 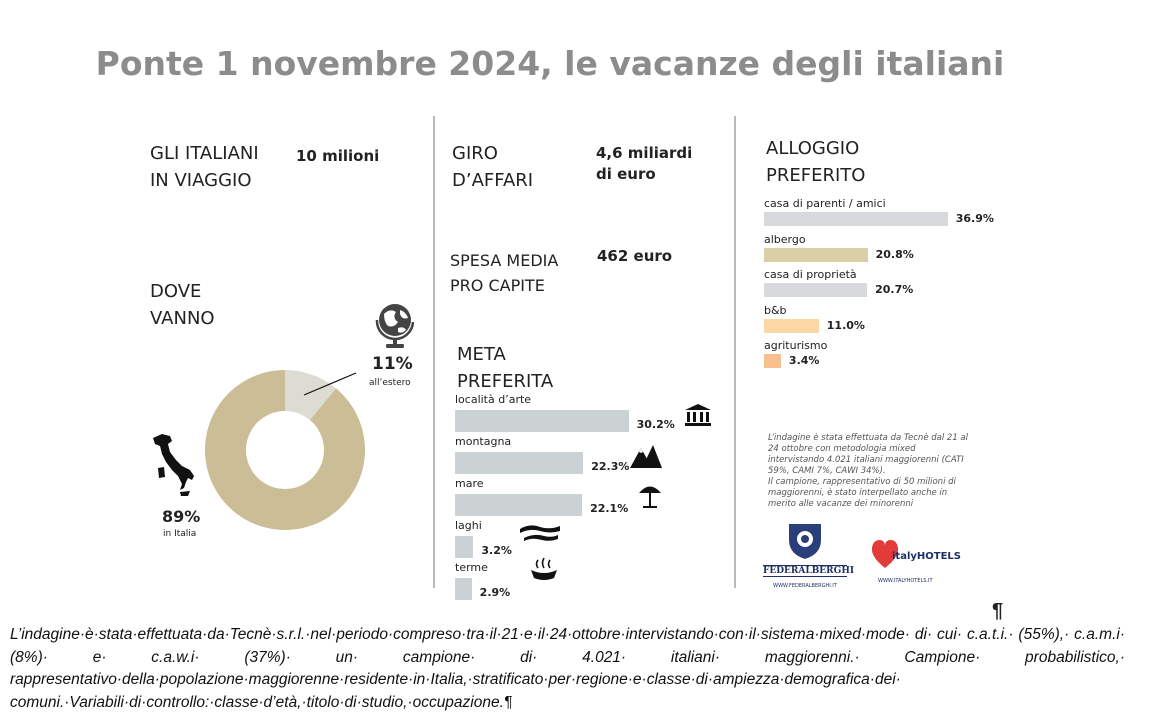 I want to click on spa-icon, so click(x=544, y=569).